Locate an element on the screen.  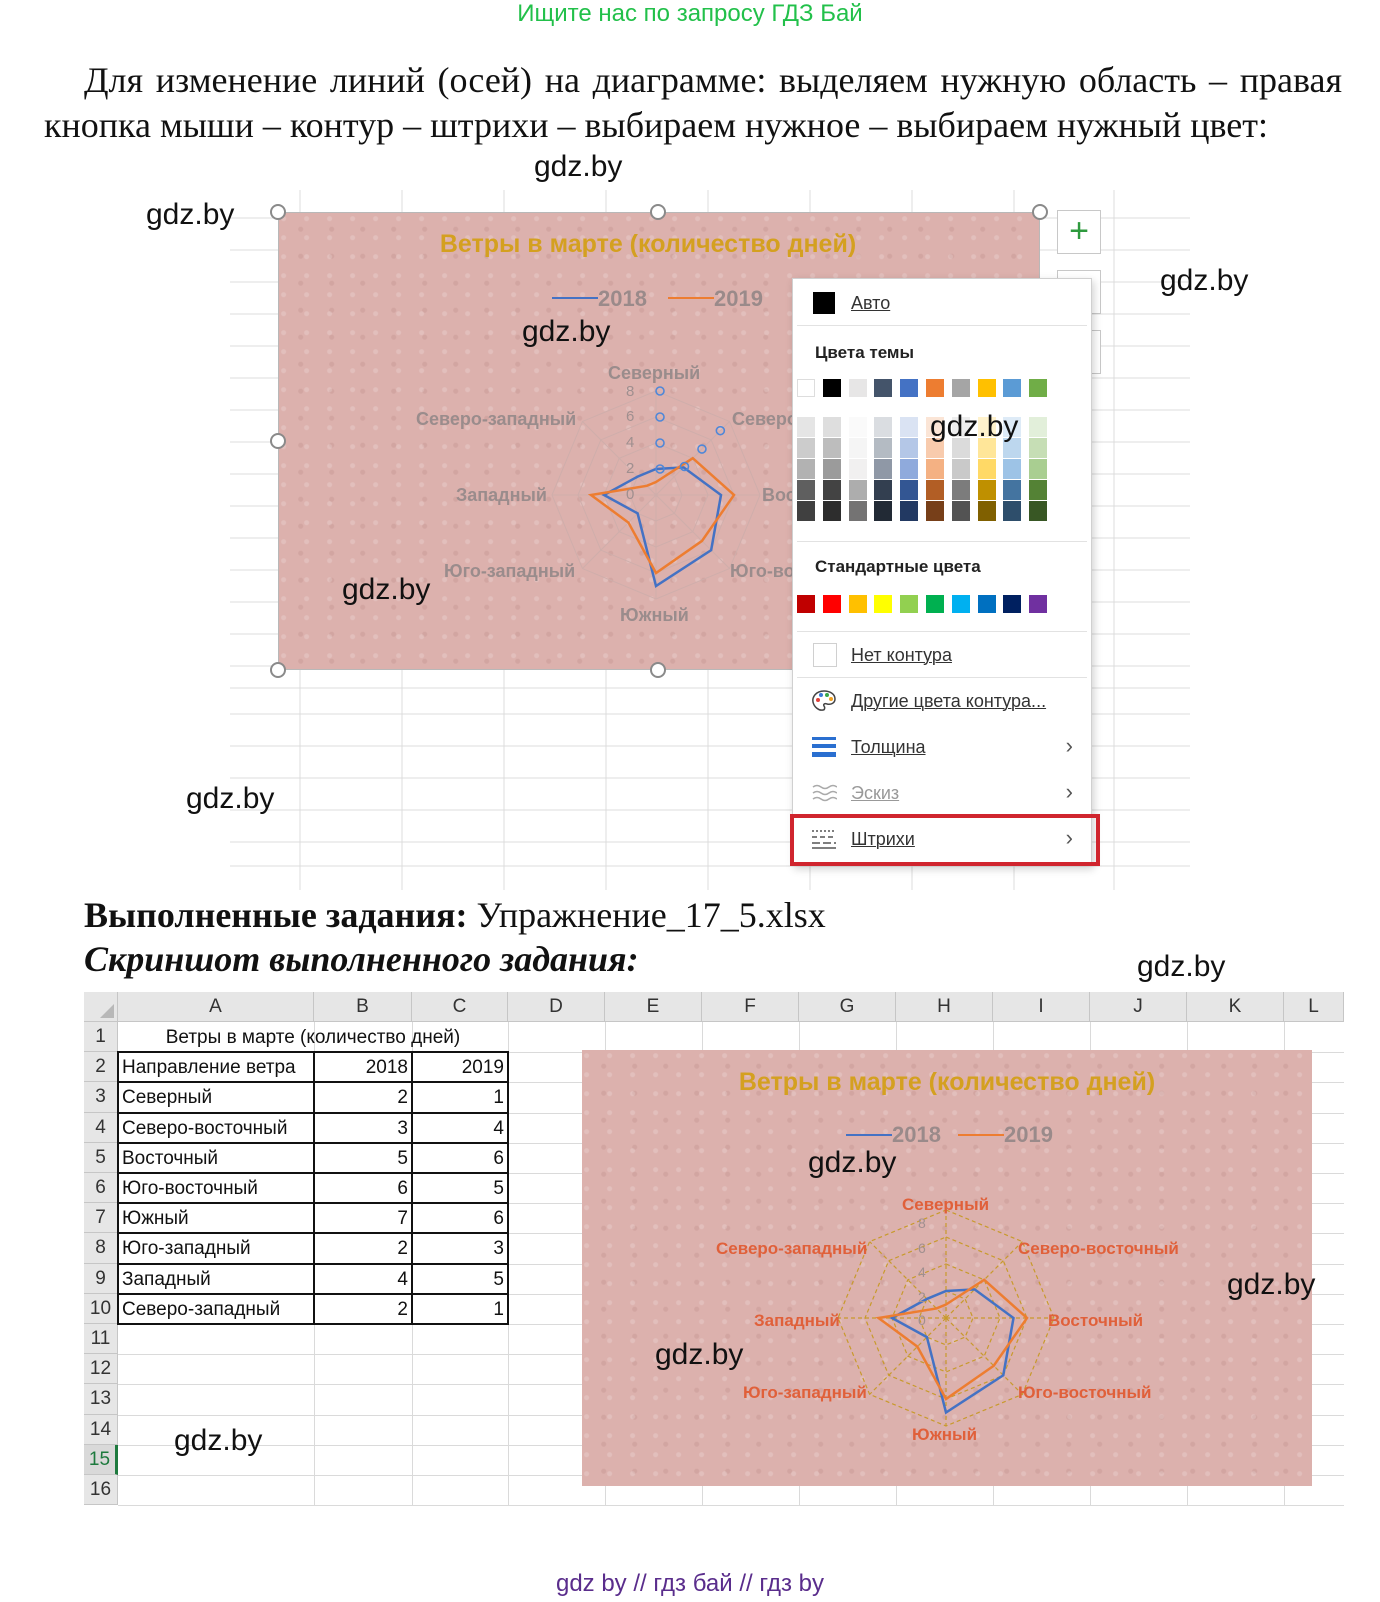
menu-item-dashes: Штрихи › is located at coordinates (942, 839).